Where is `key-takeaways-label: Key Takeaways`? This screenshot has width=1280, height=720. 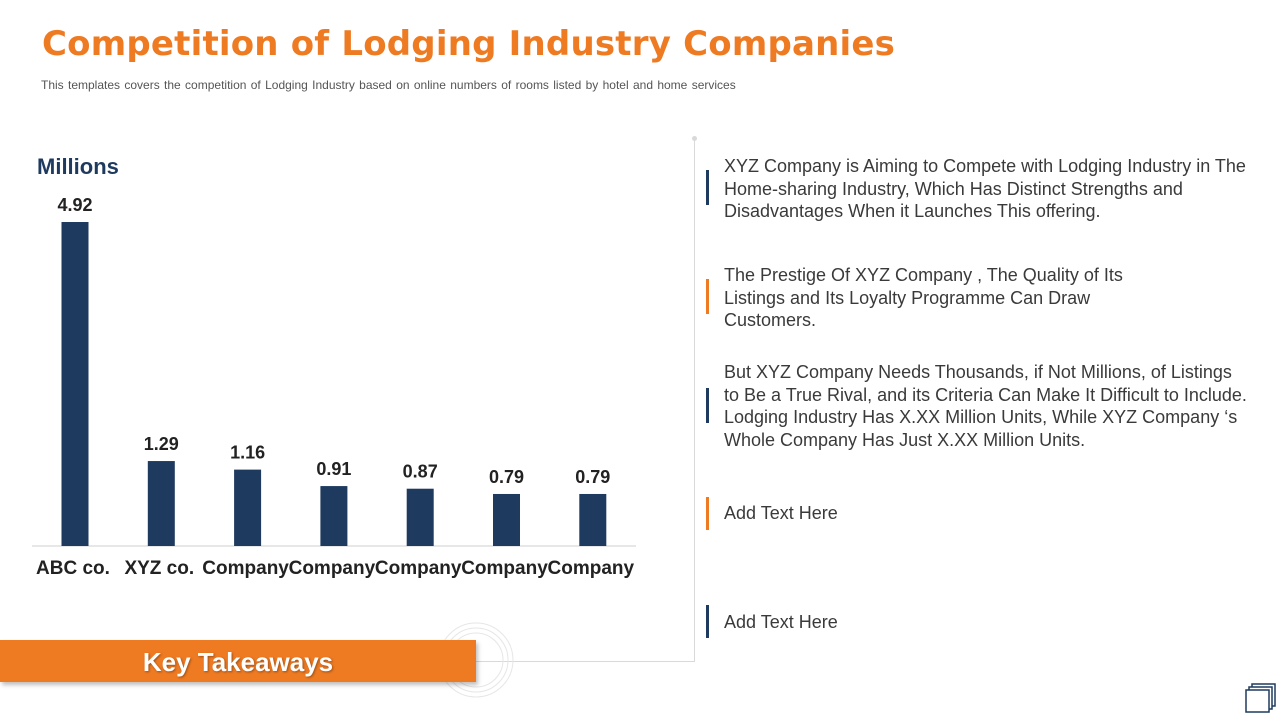 key-takeaways-label: Key Takeaways is located at coordinates (238, 662).